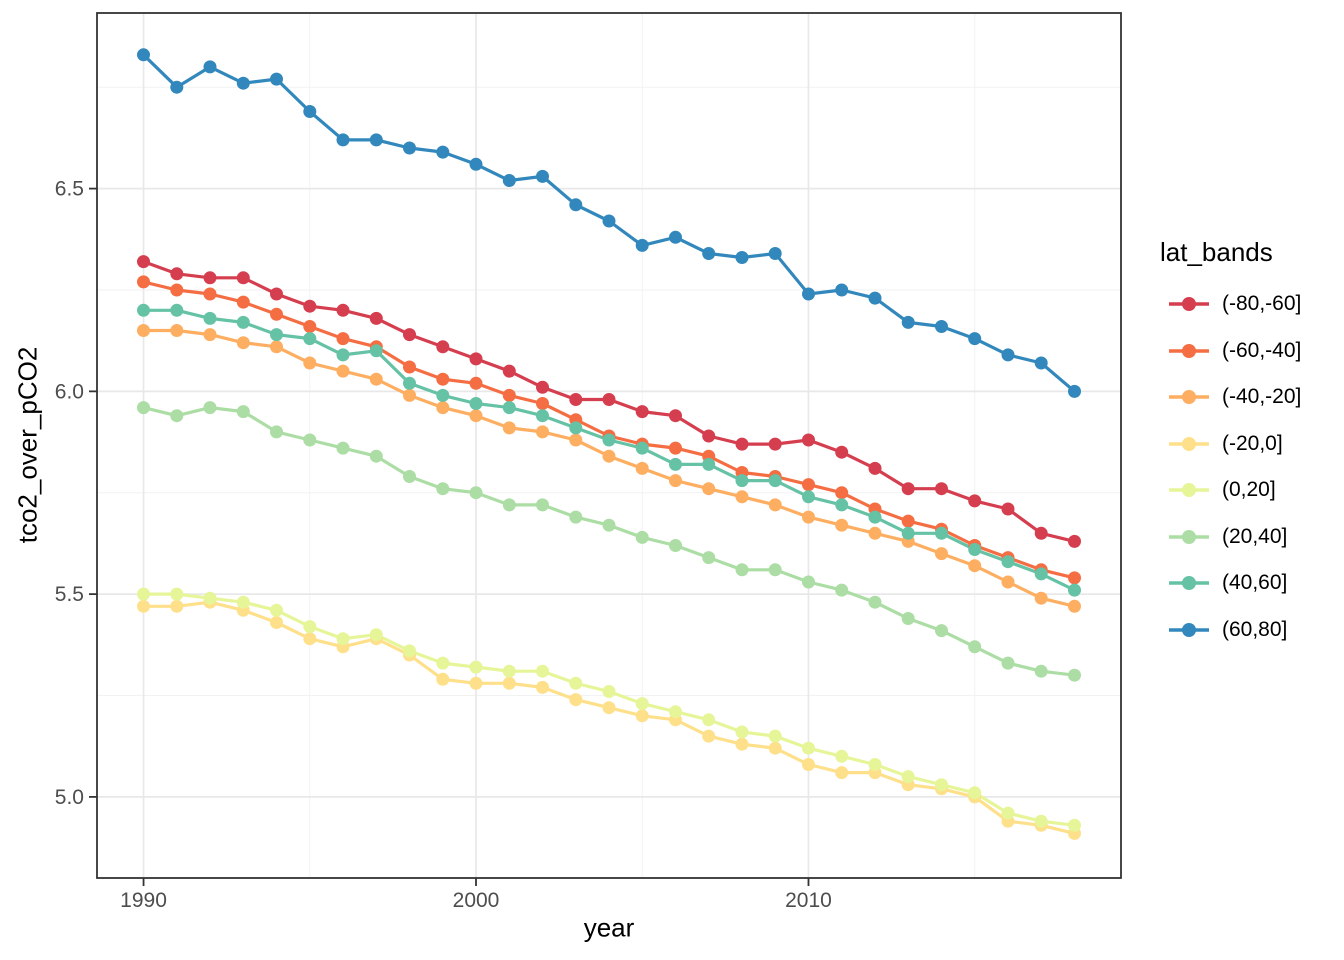  Describe the element at coordinates (1262, 304) in the screenshot. I see `legend-item-label: (-80,-60]` at that location.